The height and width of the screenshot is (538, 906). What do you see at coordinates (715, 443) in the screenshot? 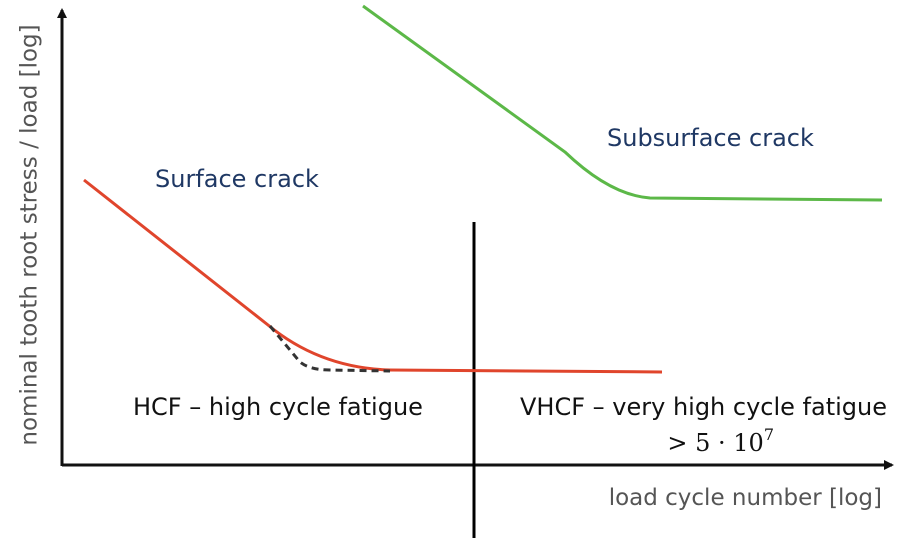
I see `threshold-base: > 5 · 10` at bounding box center [715, 443].